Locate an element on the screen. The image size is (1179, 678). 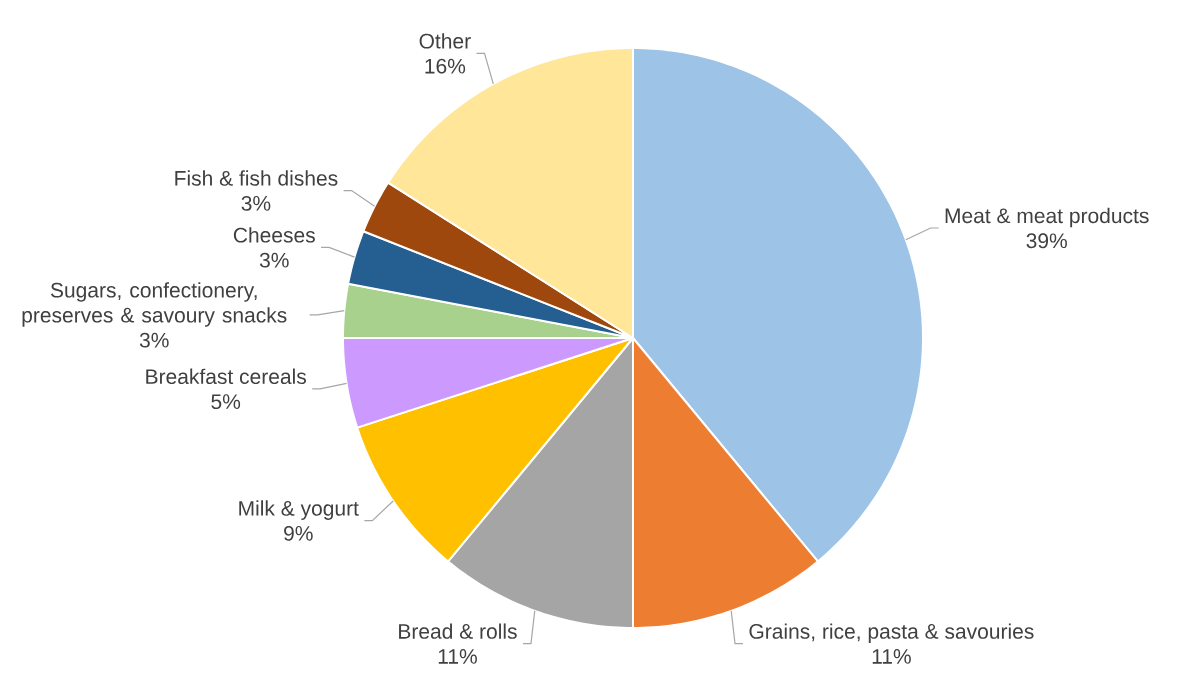
slice-label: Cheeses is located at coordinates (274, 235).